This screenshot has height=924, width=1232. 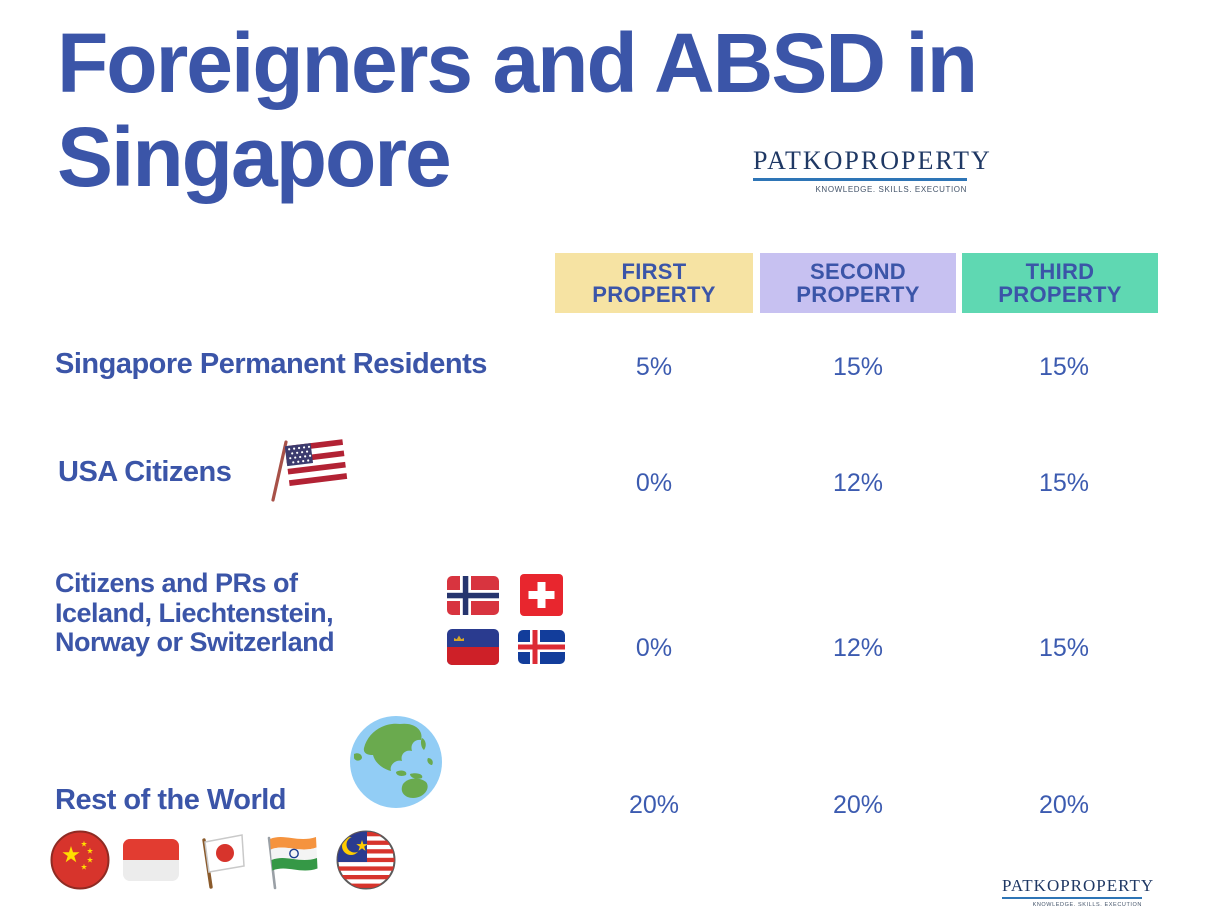 What do you see at coordinates (195, 642) in the screenshot?
I see `row-label-line: Norway or Switzerland` at bounding box center [195, 642].